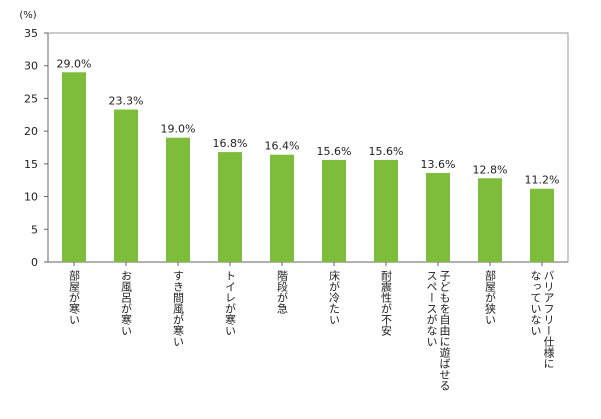  What do you see at coordinates (31, 197) in the screenshot?
I see `y-tick-label: 10` at bounding box center [31, 197].